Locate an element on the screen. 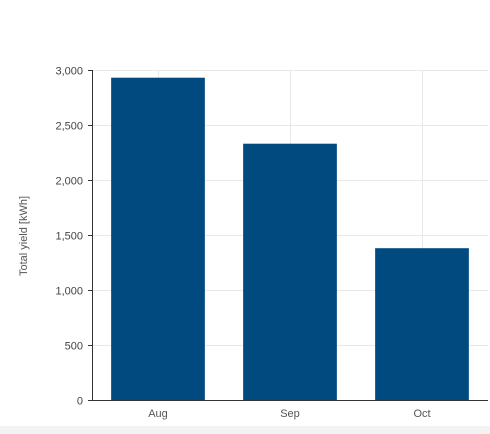  x-tick-label: Sep is located at coordinates (290, 414).